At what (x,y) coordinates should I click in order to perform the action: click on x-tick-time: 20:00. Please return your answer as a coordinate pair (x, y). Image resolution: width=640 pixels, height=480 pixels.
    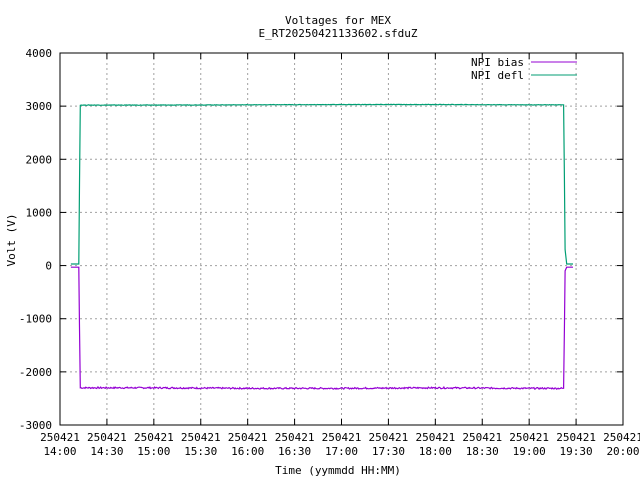
    Looking at the image, I should click on (622, 451).